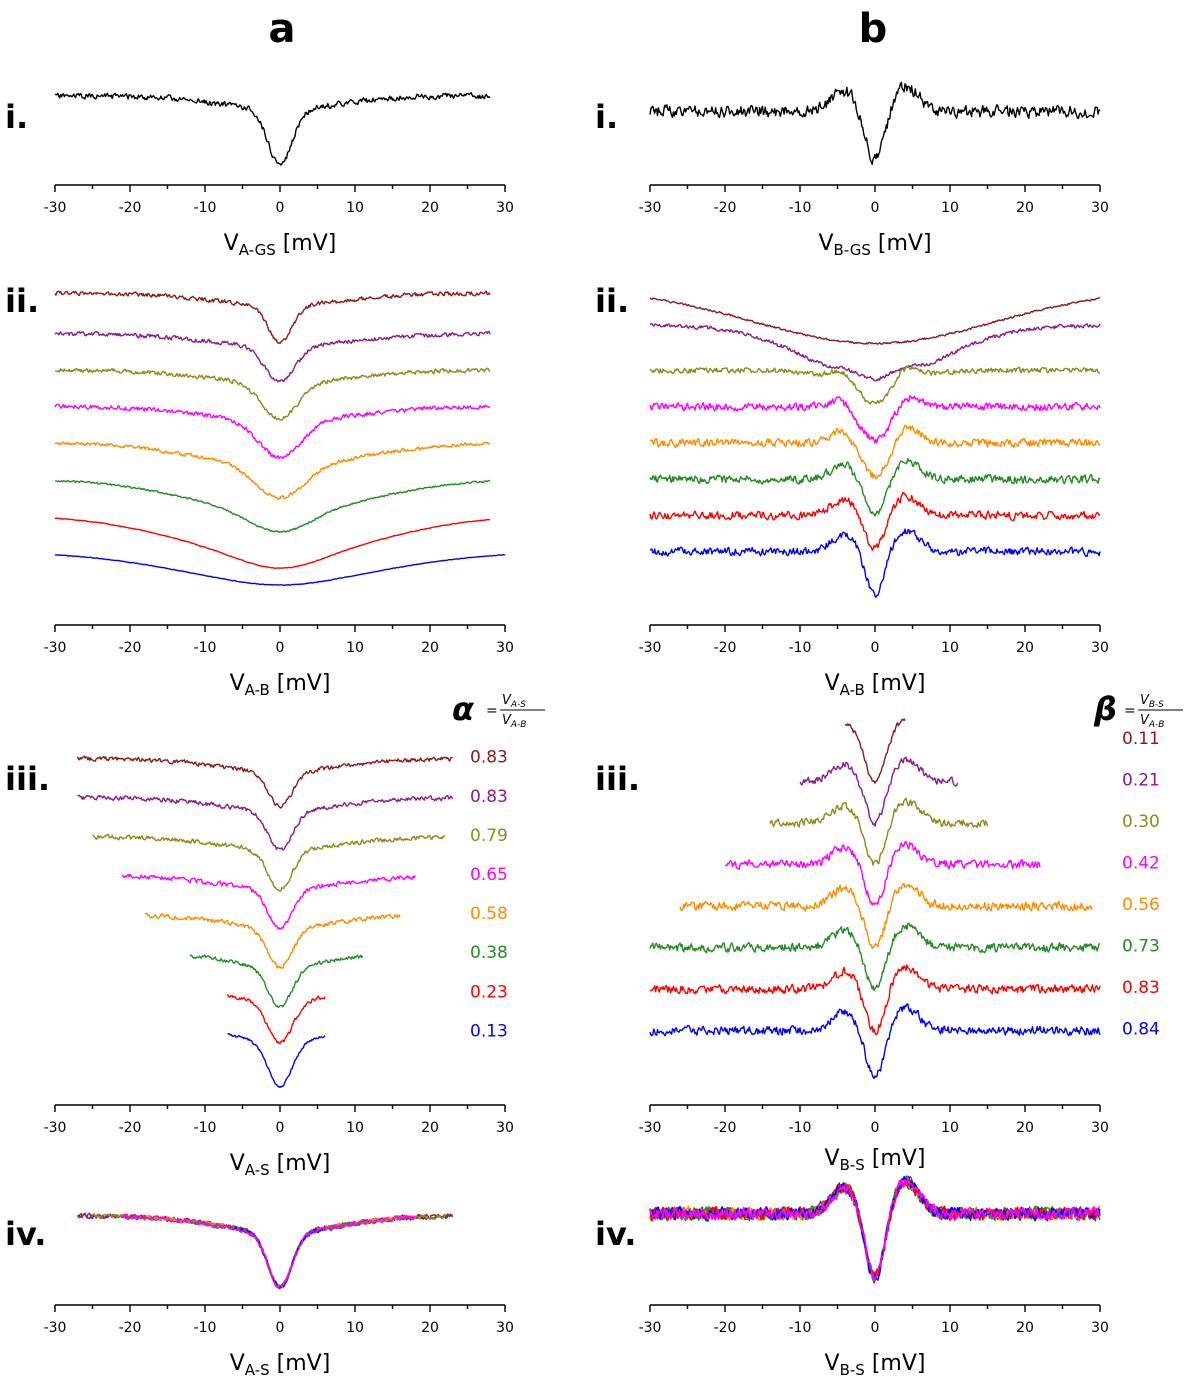 This screenshot has width=1200, height=1390. Describe the element at coordinates (16, 117) in the screenshot. I see `panel-label-a-i: i.` at that location.